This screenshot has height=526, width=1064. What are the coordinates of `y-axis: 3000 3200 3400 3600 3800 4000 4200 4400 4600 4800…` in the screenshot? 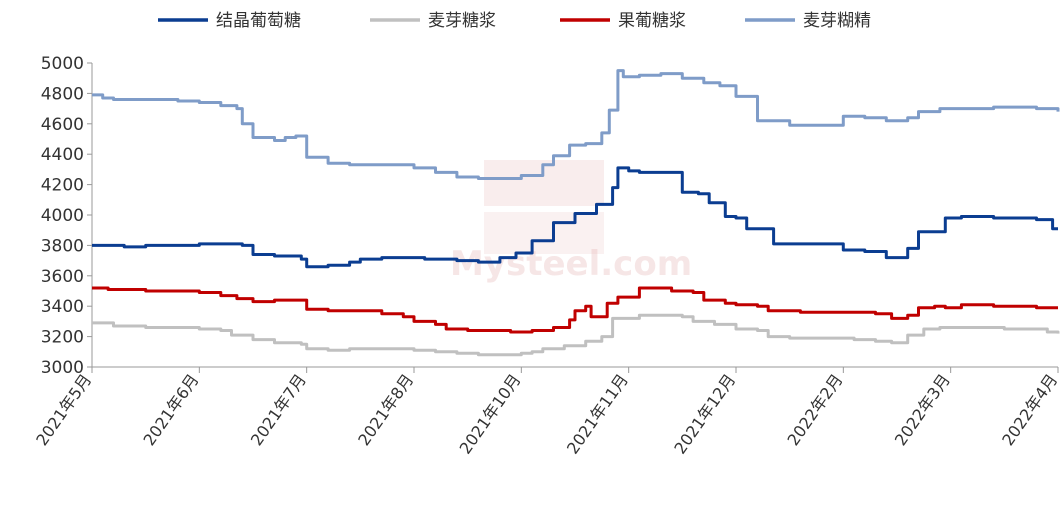 It's located at (67, 216).